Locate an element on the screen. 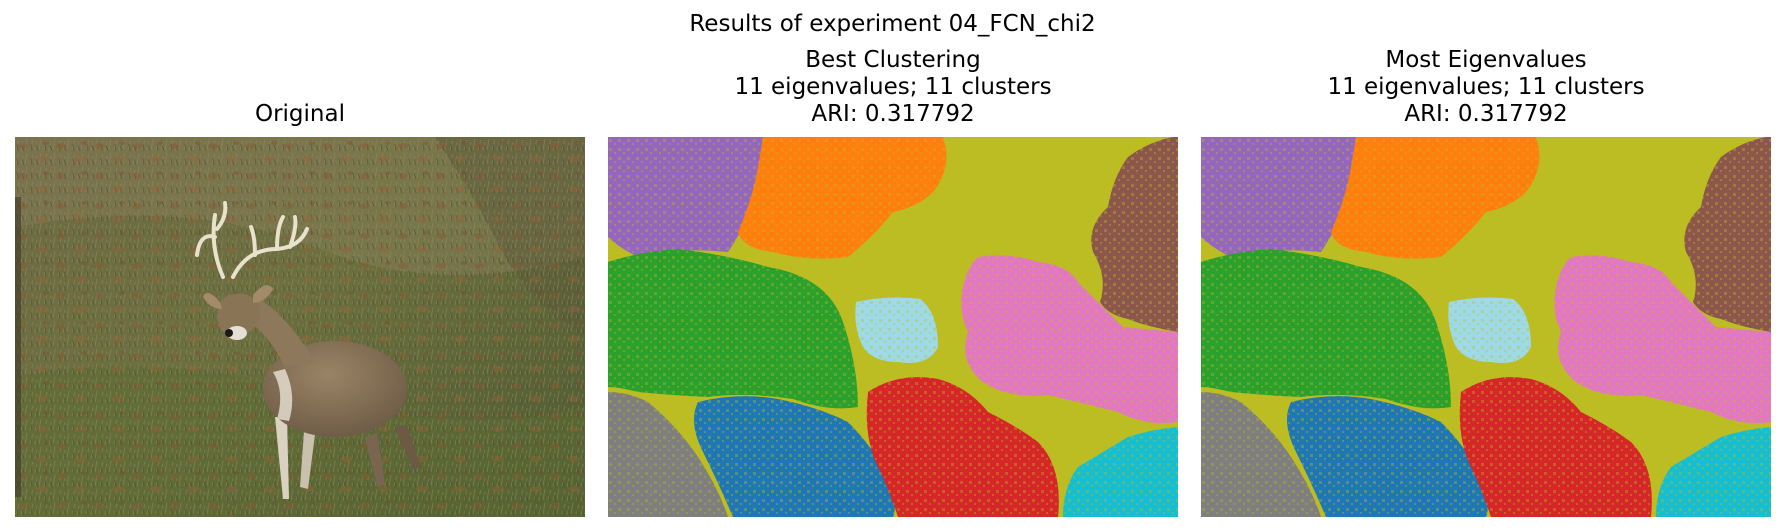  best-clustering-eigen-line: 11 eigenvalues; 11 clusters is located at coordinates (893, 87).